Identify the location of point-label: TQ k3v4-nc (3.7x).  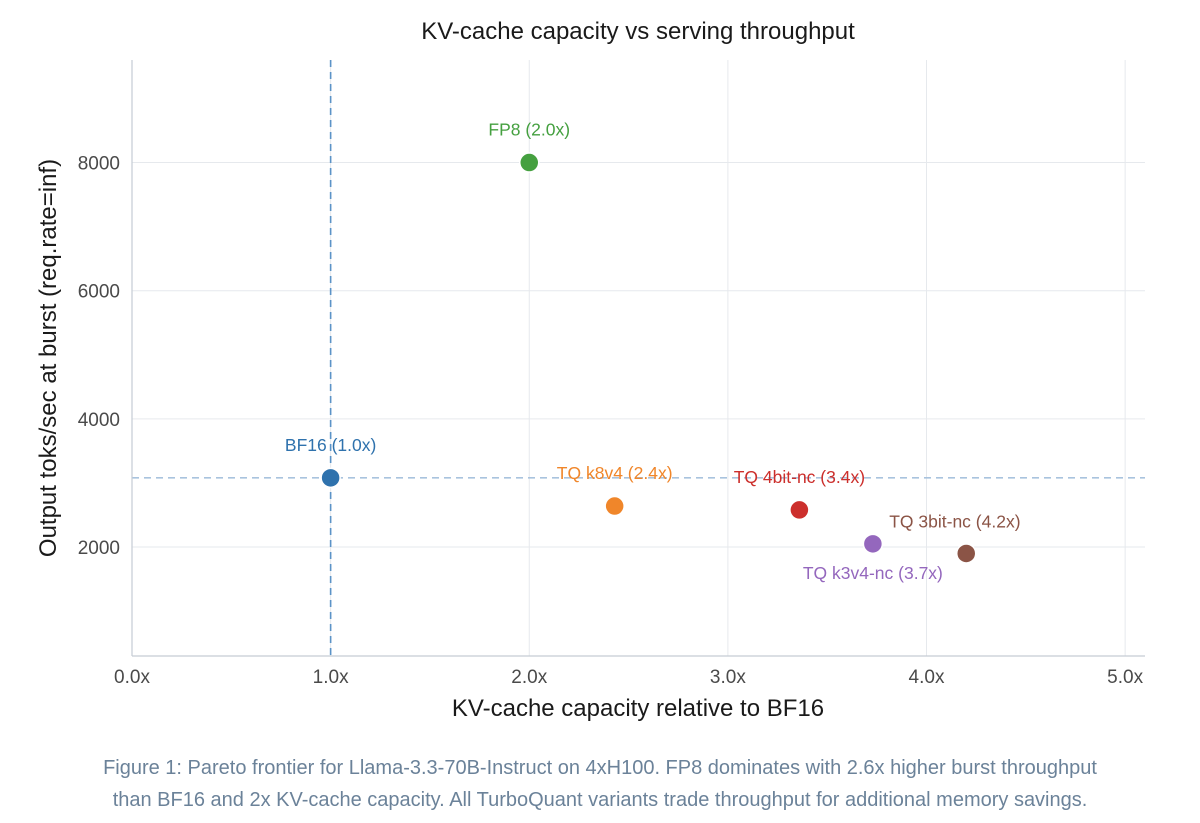
(873, 573).